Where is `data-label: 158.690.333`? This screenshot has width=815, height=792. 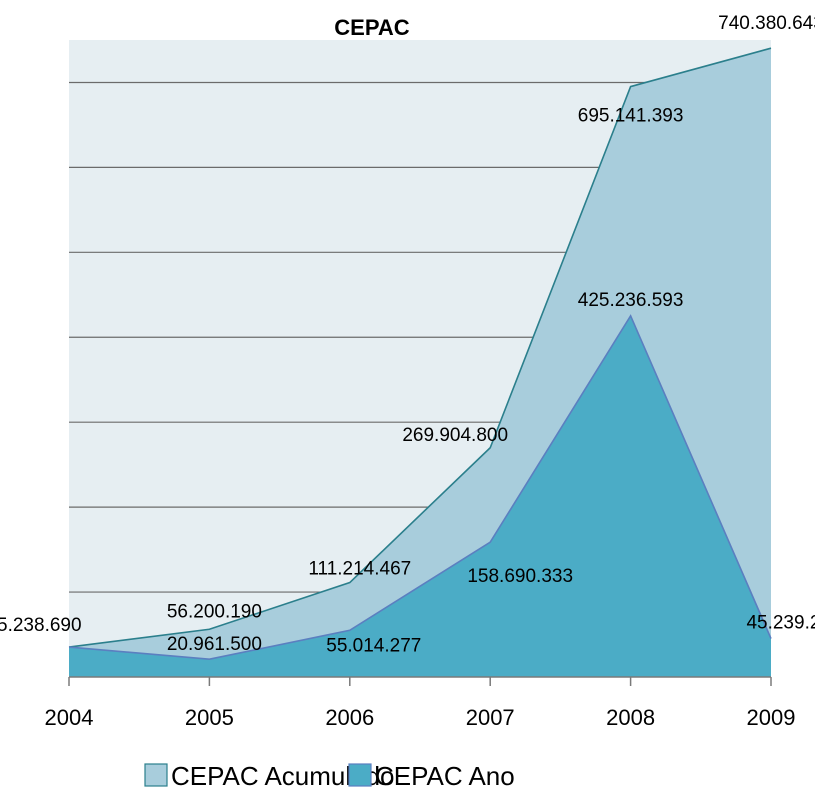 data-label: 158.690.333 is located at coordinates (520, 576).